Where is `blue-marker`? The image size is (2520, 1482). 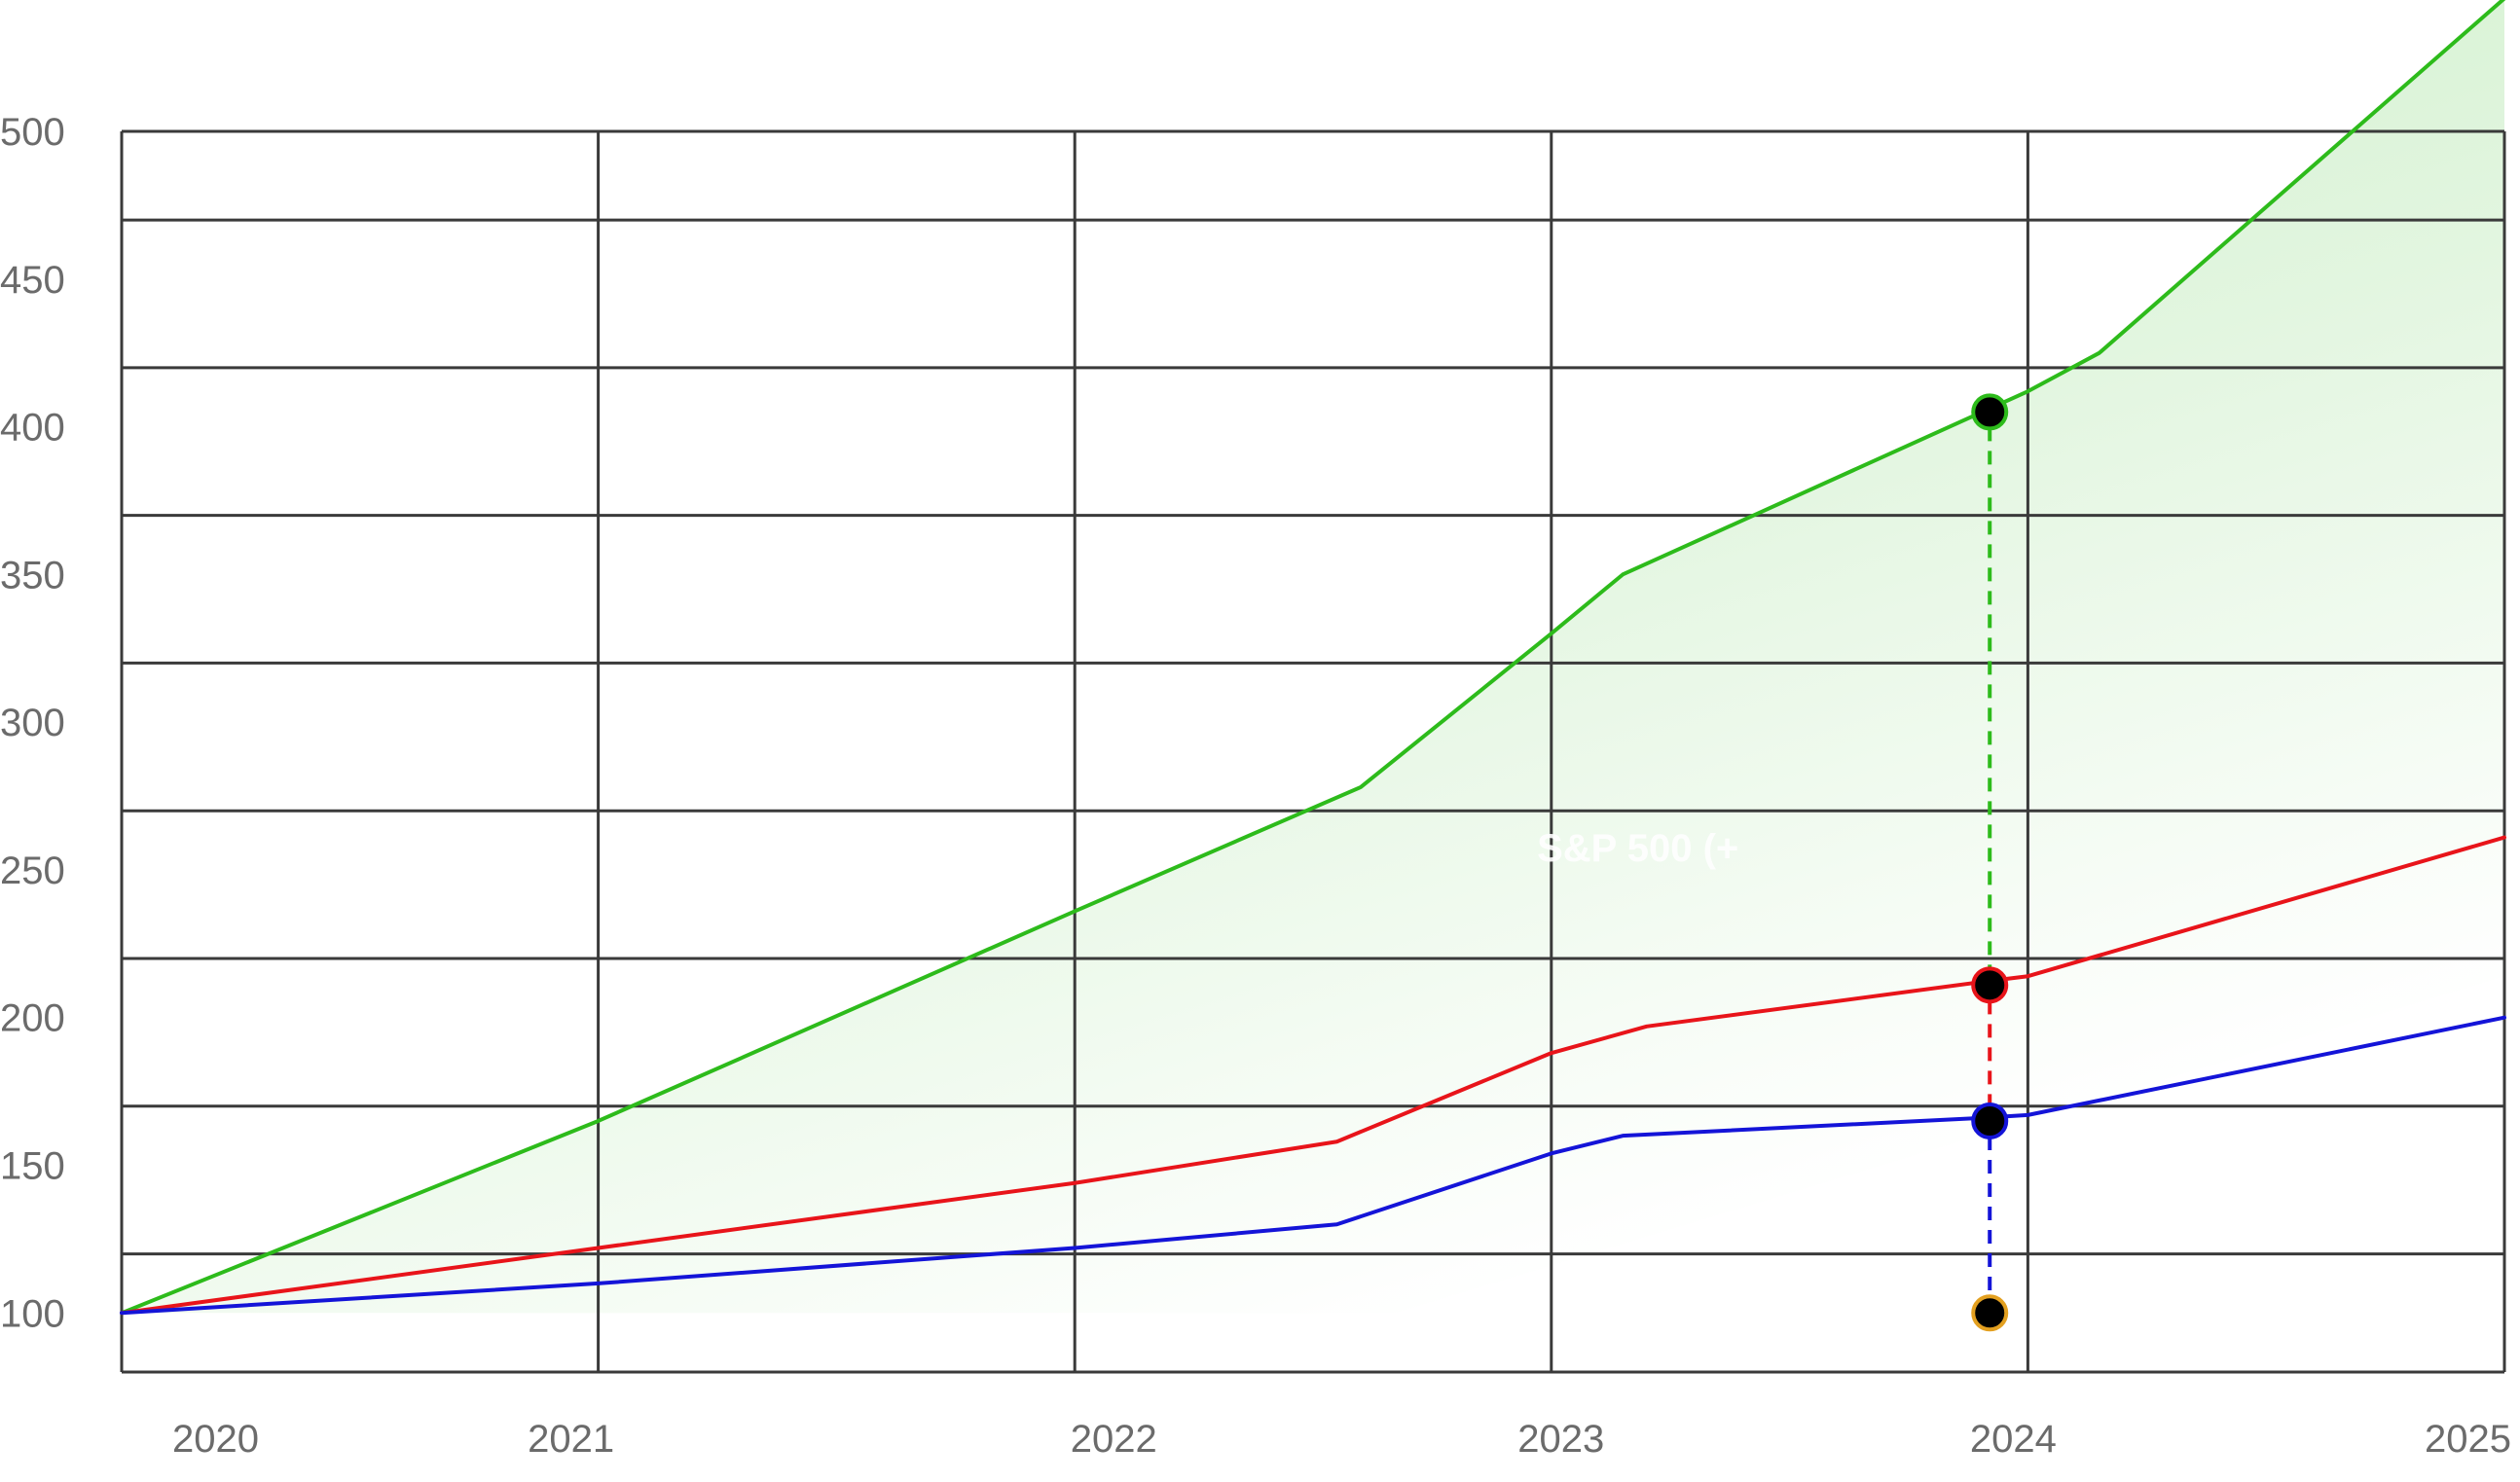
blue-marker is located at coordinates (1990, 1120).